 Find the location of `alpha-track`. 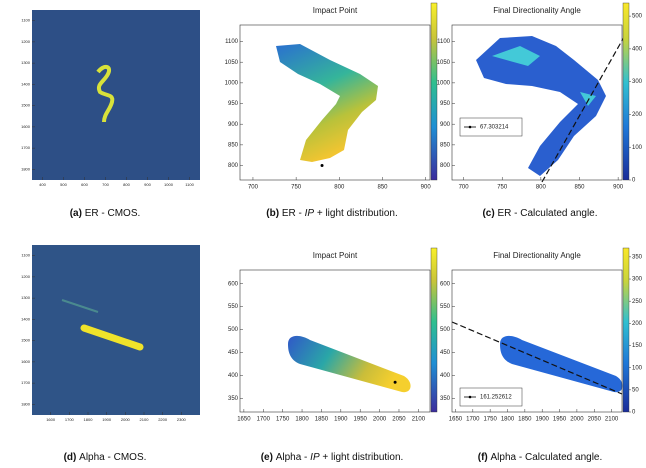

alpha-track is located at coordinates (112, 337).